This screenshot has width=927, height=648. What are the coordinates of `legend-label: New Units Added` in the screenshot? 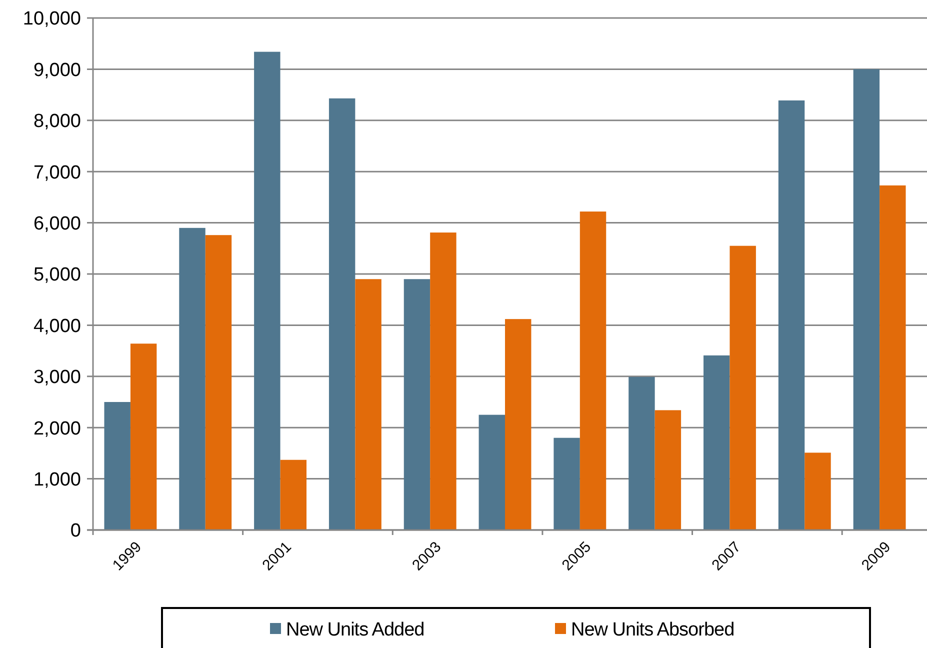 It's located at (355, 630).